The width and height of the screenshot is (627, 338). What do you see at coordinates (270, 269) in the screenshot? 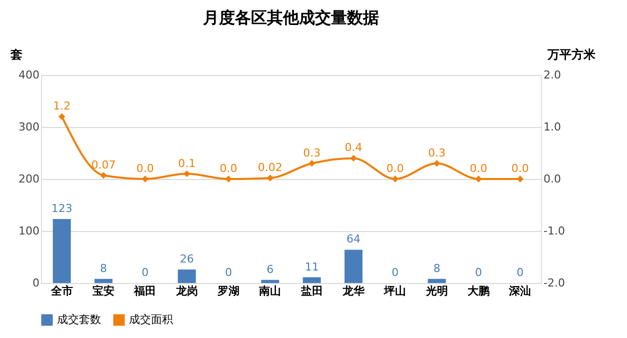
I see `data-label: 6` at bounding box center [270, 269].